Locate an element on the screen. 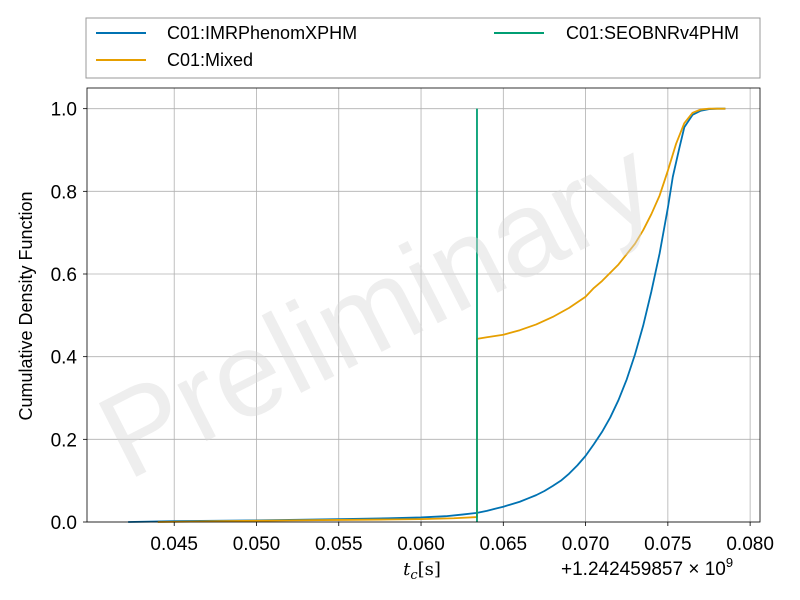 Image resolution: width=800 pixels, height=600 pixels. x-tick-label: 0.070 is located at coordinates (586, 544).